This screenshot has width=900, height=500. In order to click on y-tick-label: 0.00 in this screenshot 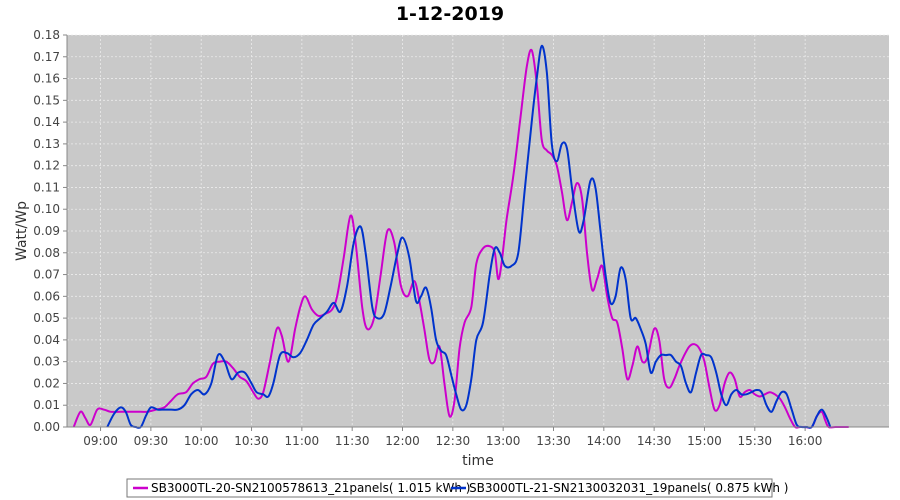, I will do `click(46, 427)`.